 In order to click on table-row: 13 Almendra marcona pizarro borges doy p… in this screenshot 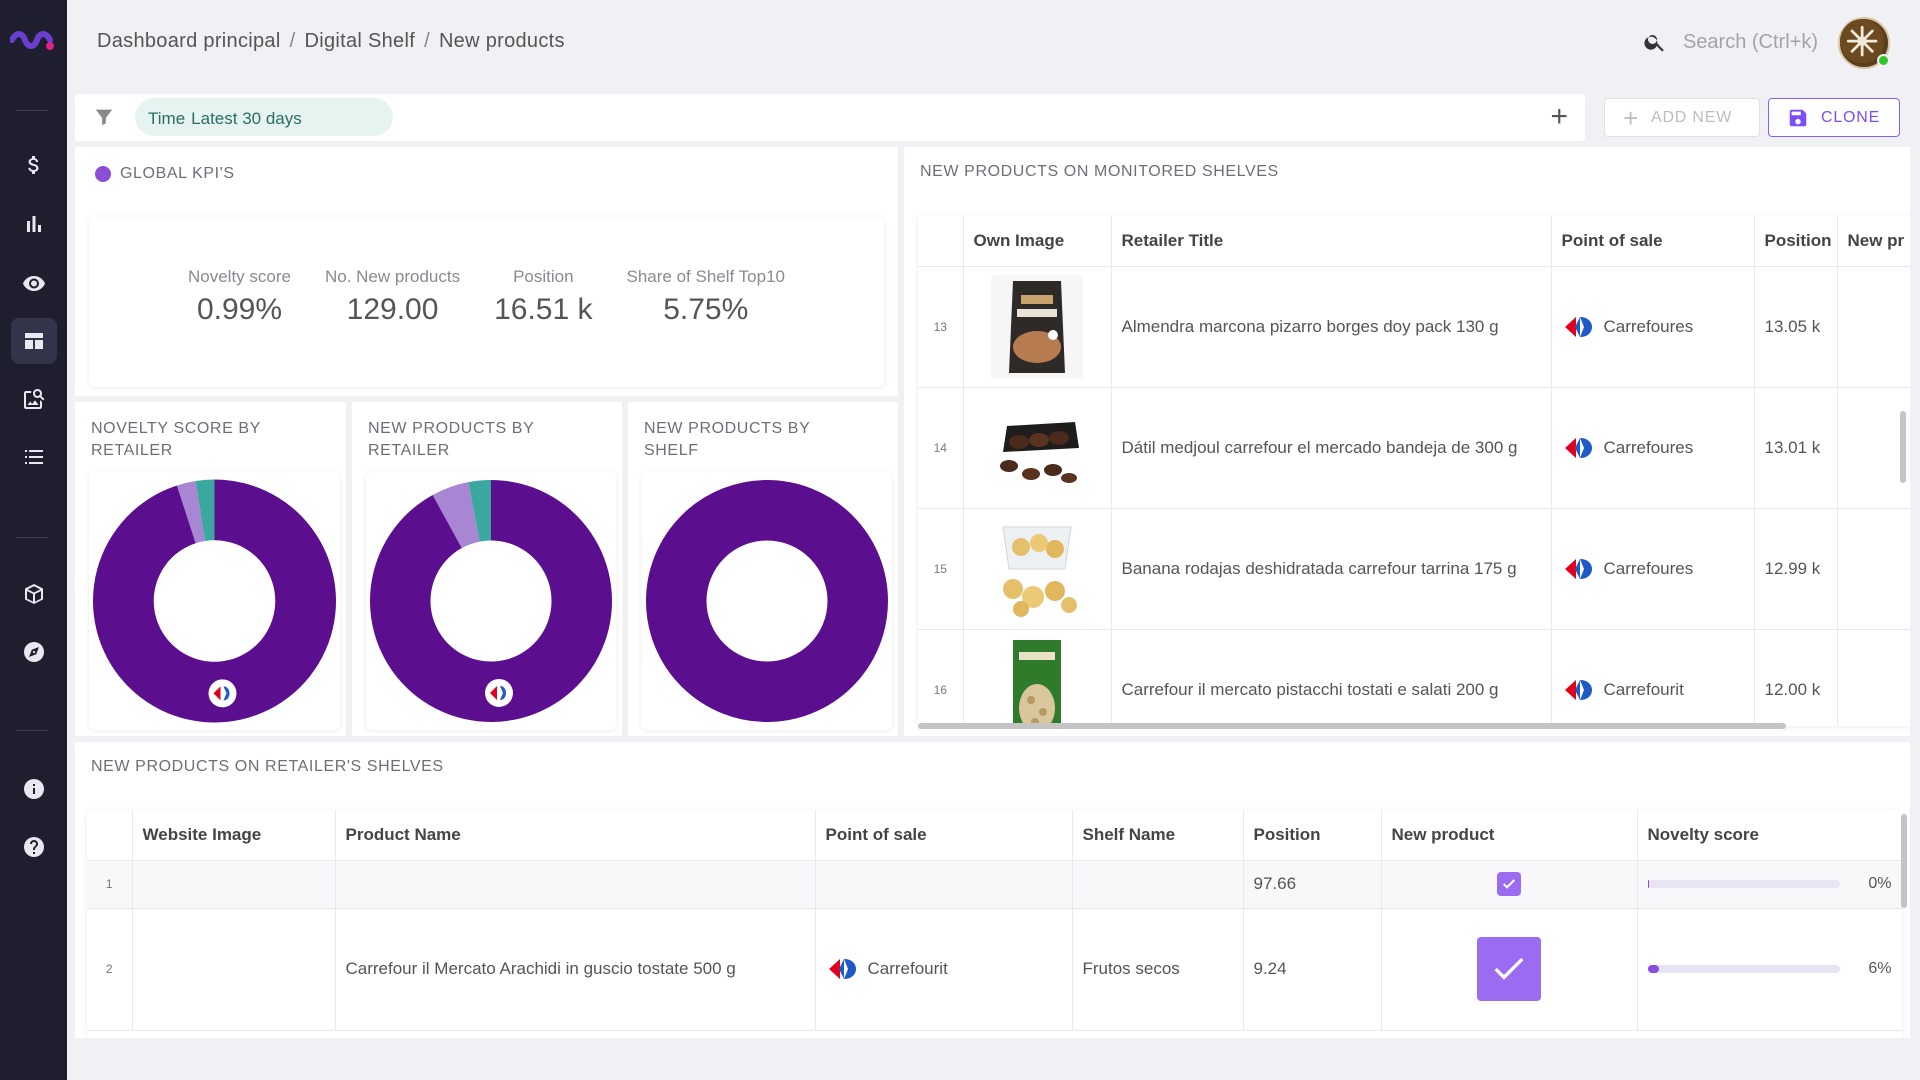, I will do `click(1414, 327)`.